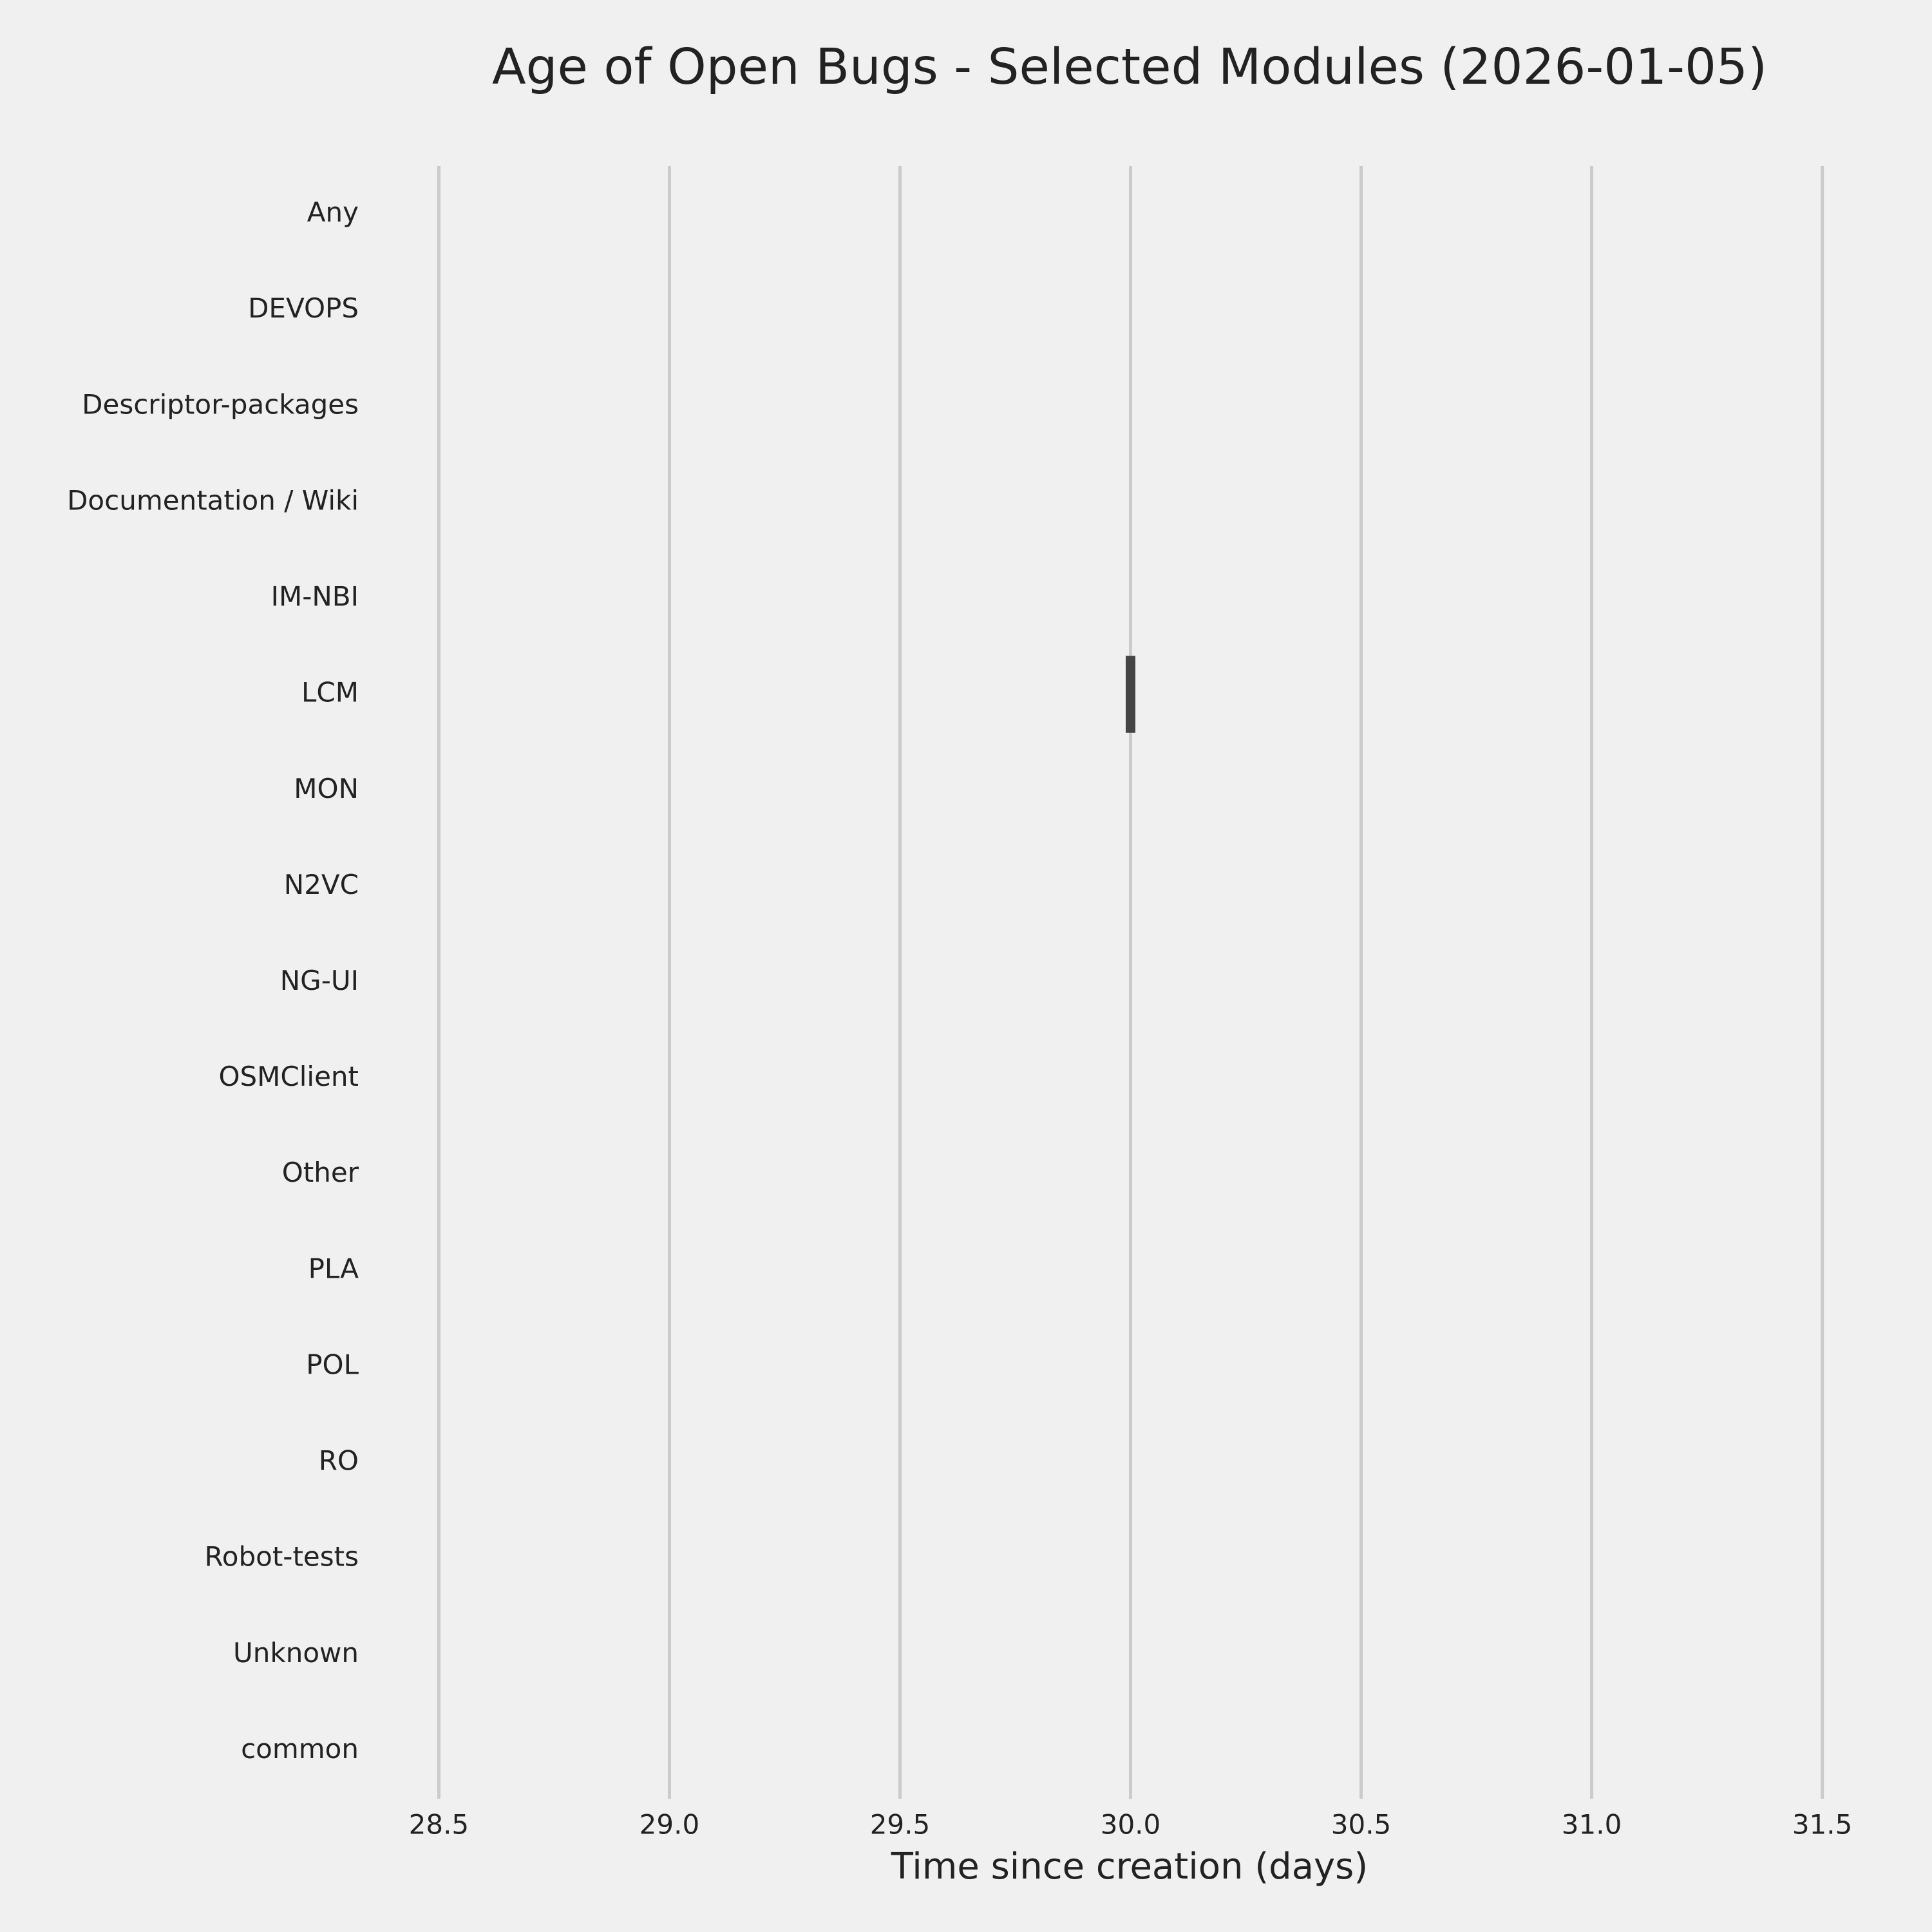 This screenshot has width=1932, height=1932. Describe the element at coordinates (339, 1461) in the screenshot. I see `y-tick-label: RO` at that location.